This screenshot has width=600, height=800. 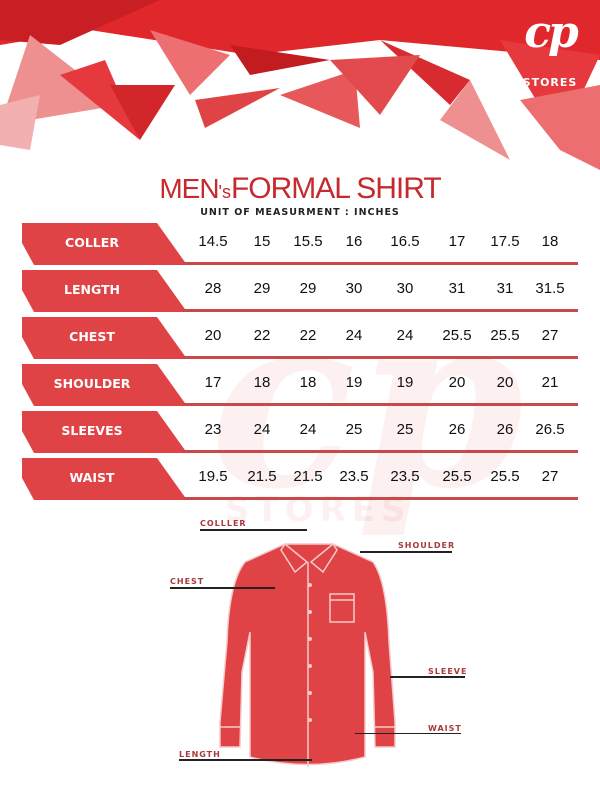 What do you see at coordinates (223, 523) in the screenshot?
I see `collar-annotation: COLLLER` at bounding box center [223, 523].